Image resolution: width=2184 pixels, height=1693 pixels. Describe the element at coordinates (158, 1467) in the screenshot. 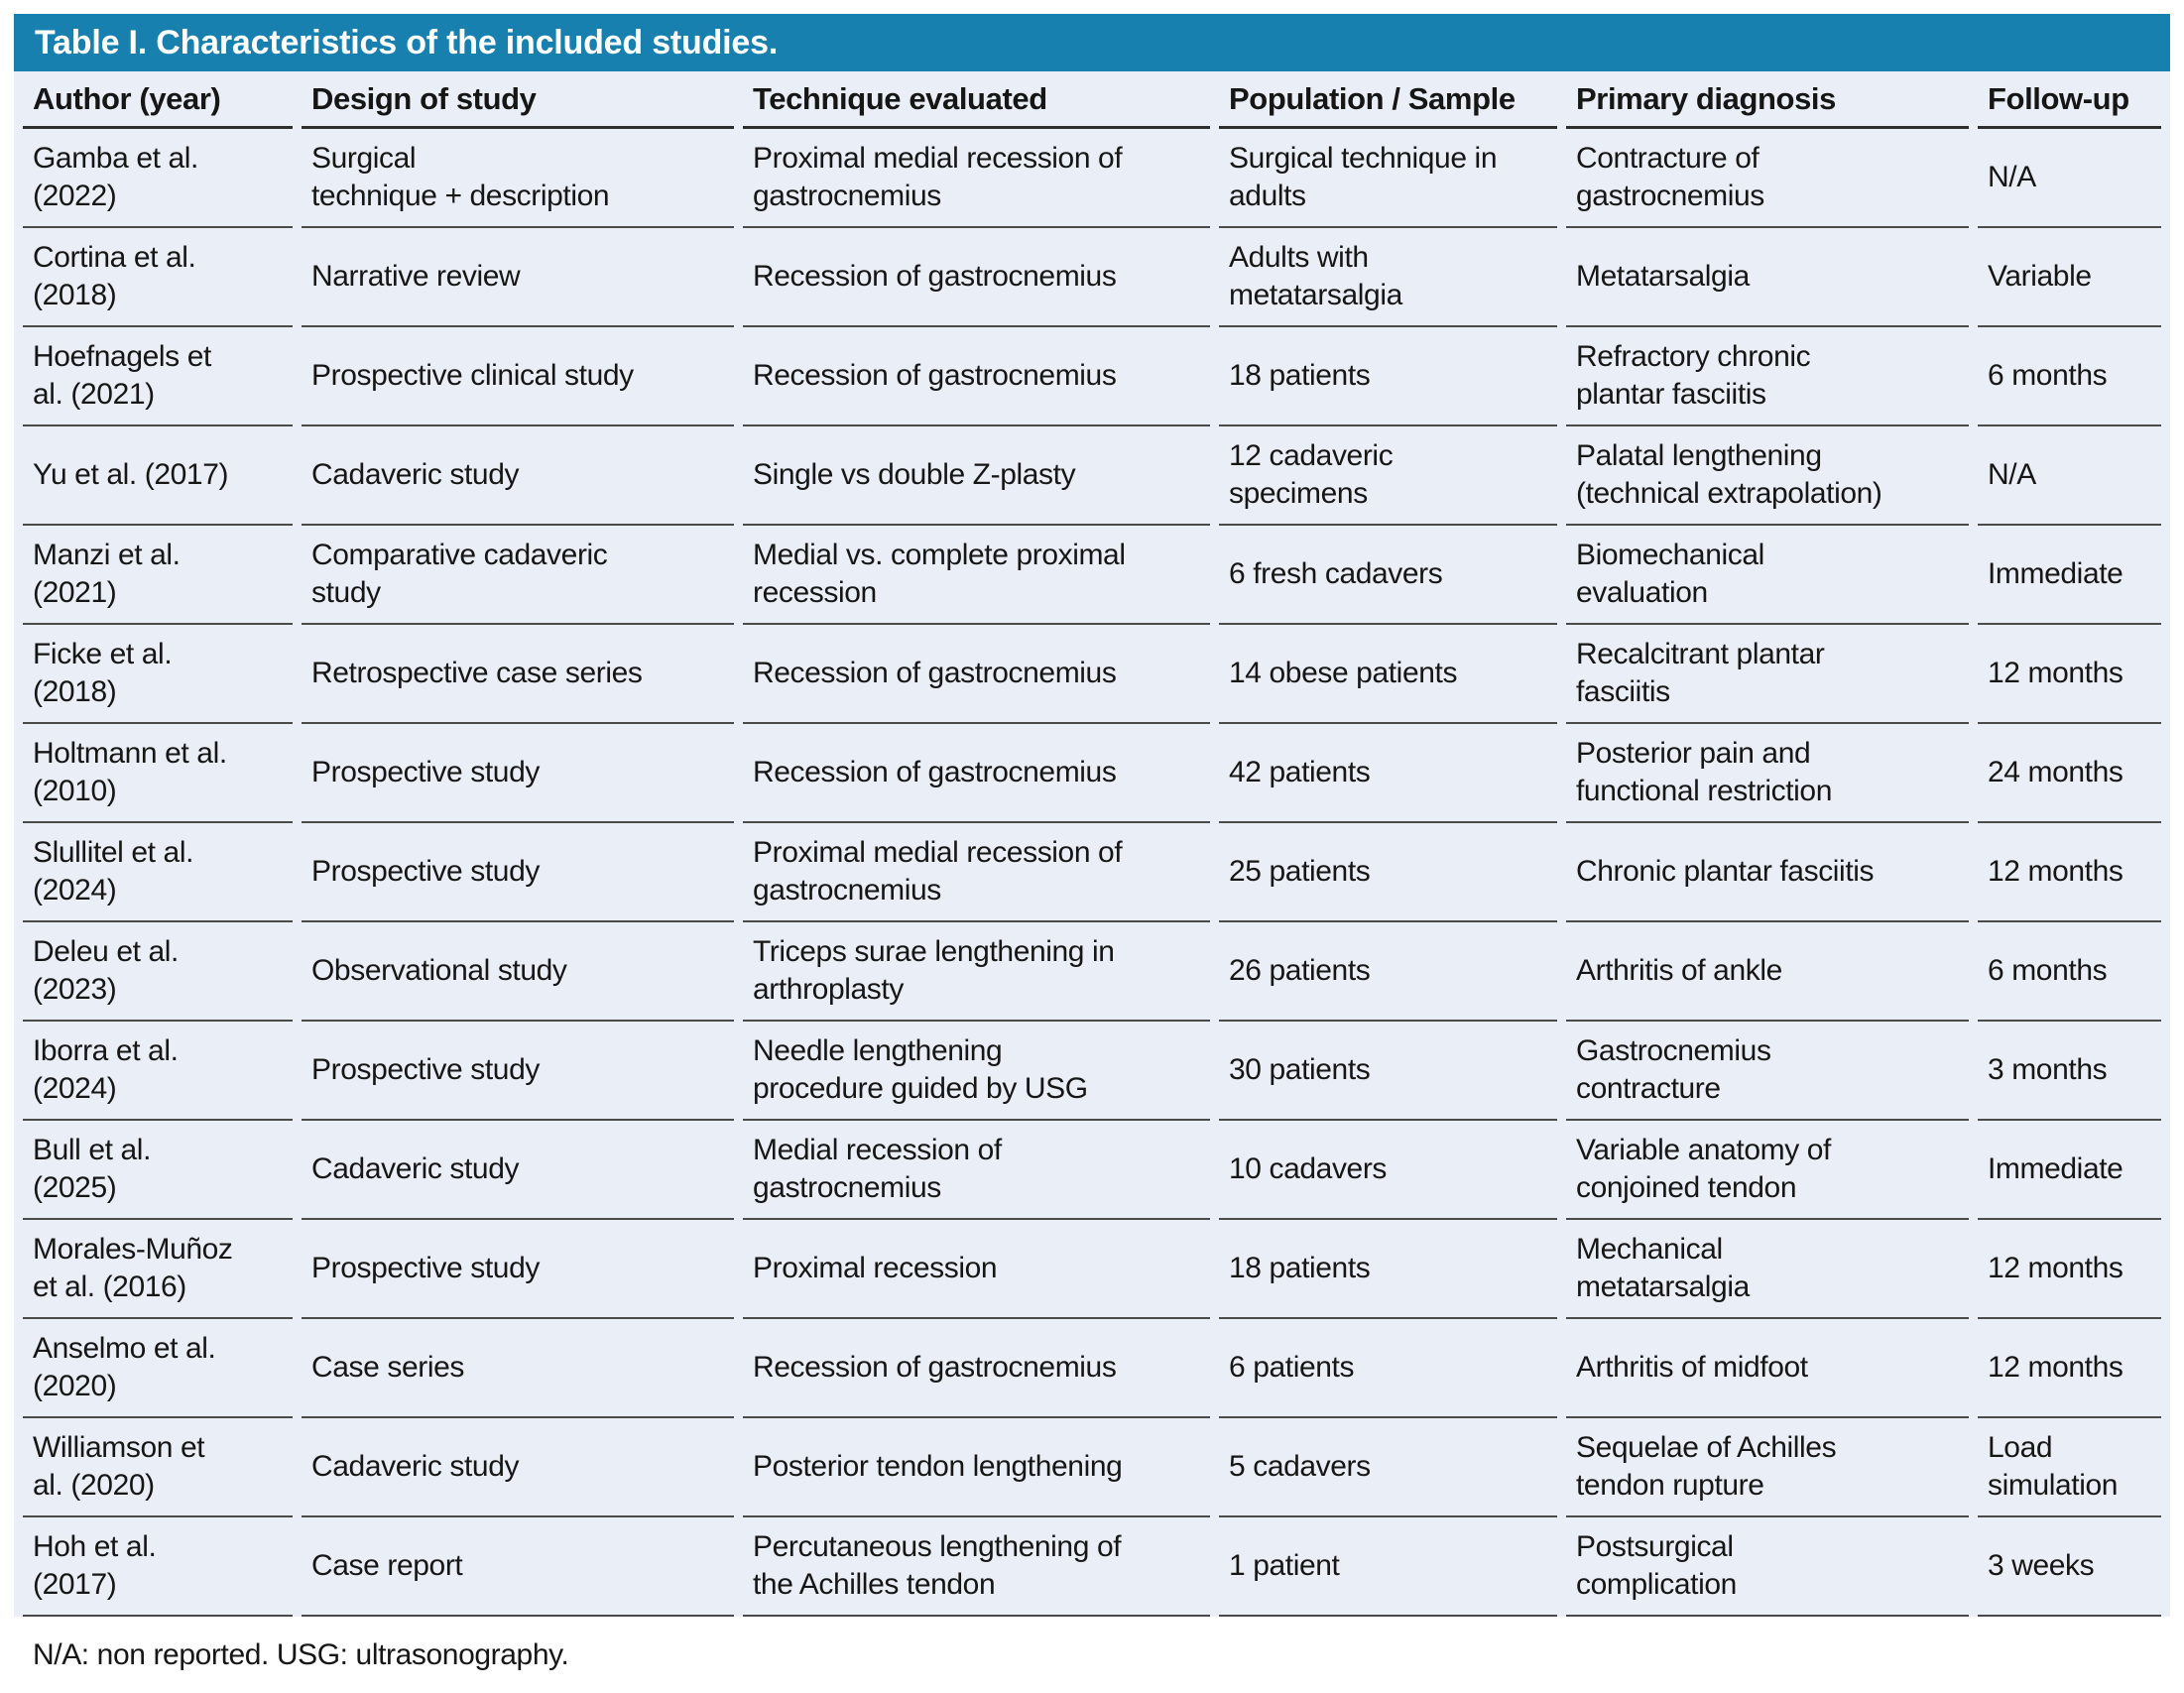

I see `cell-author: Williamson et al. (2020)` at that location.